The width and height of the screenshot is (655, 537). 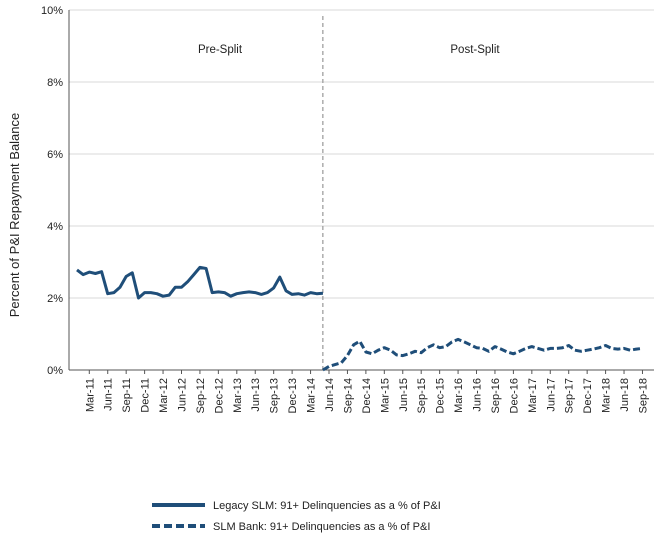 I want to click on y-tick-label: 6%, so click(x=55, y=155).